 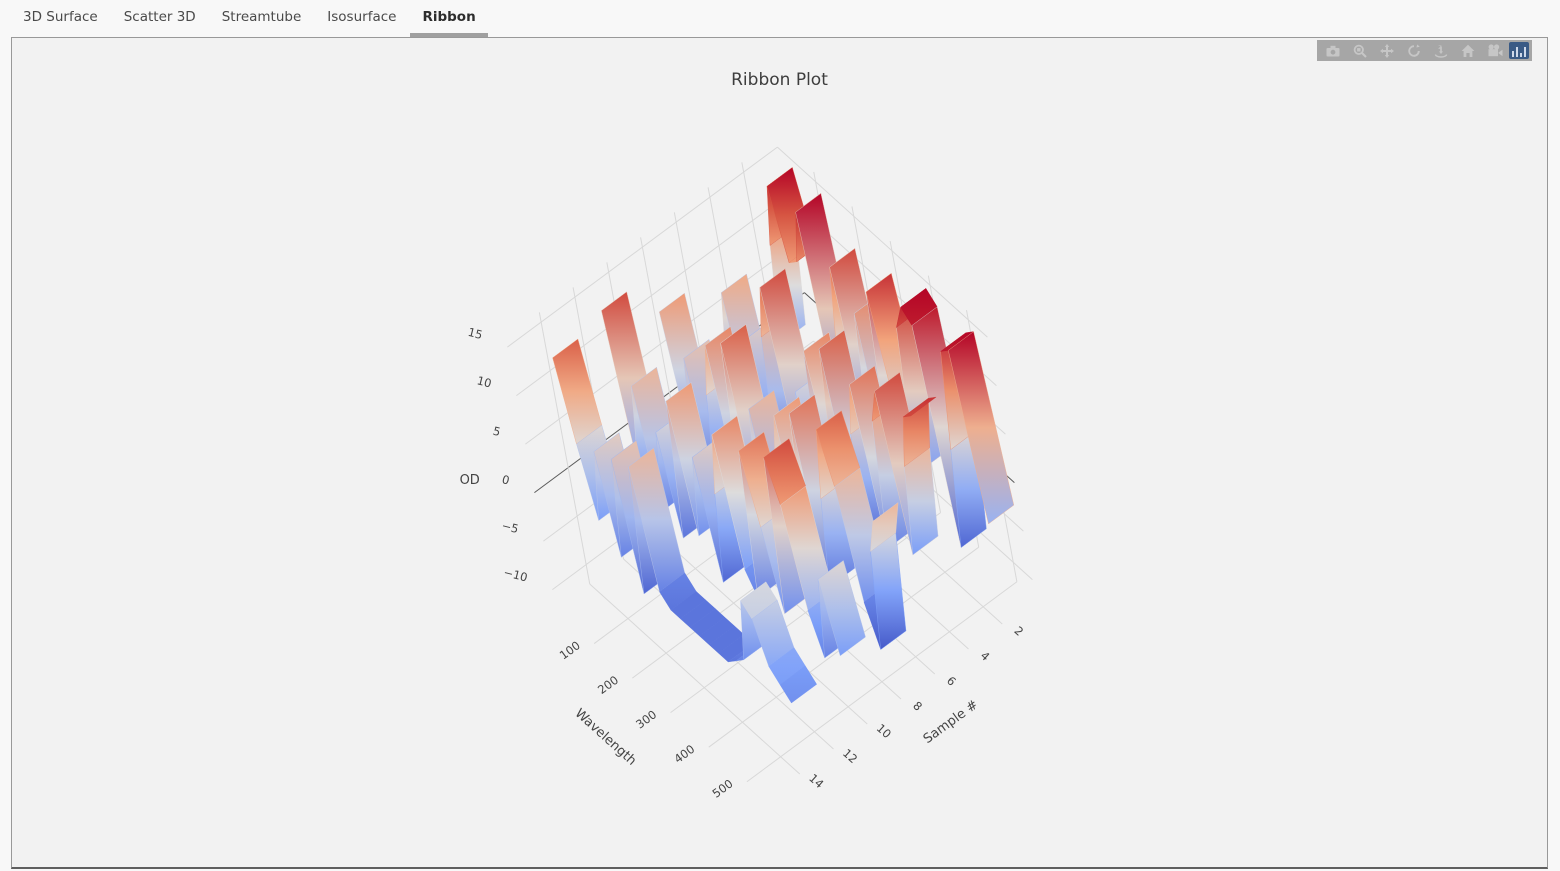 I want to click on svg-text: 6, so click(x=951, y=680).